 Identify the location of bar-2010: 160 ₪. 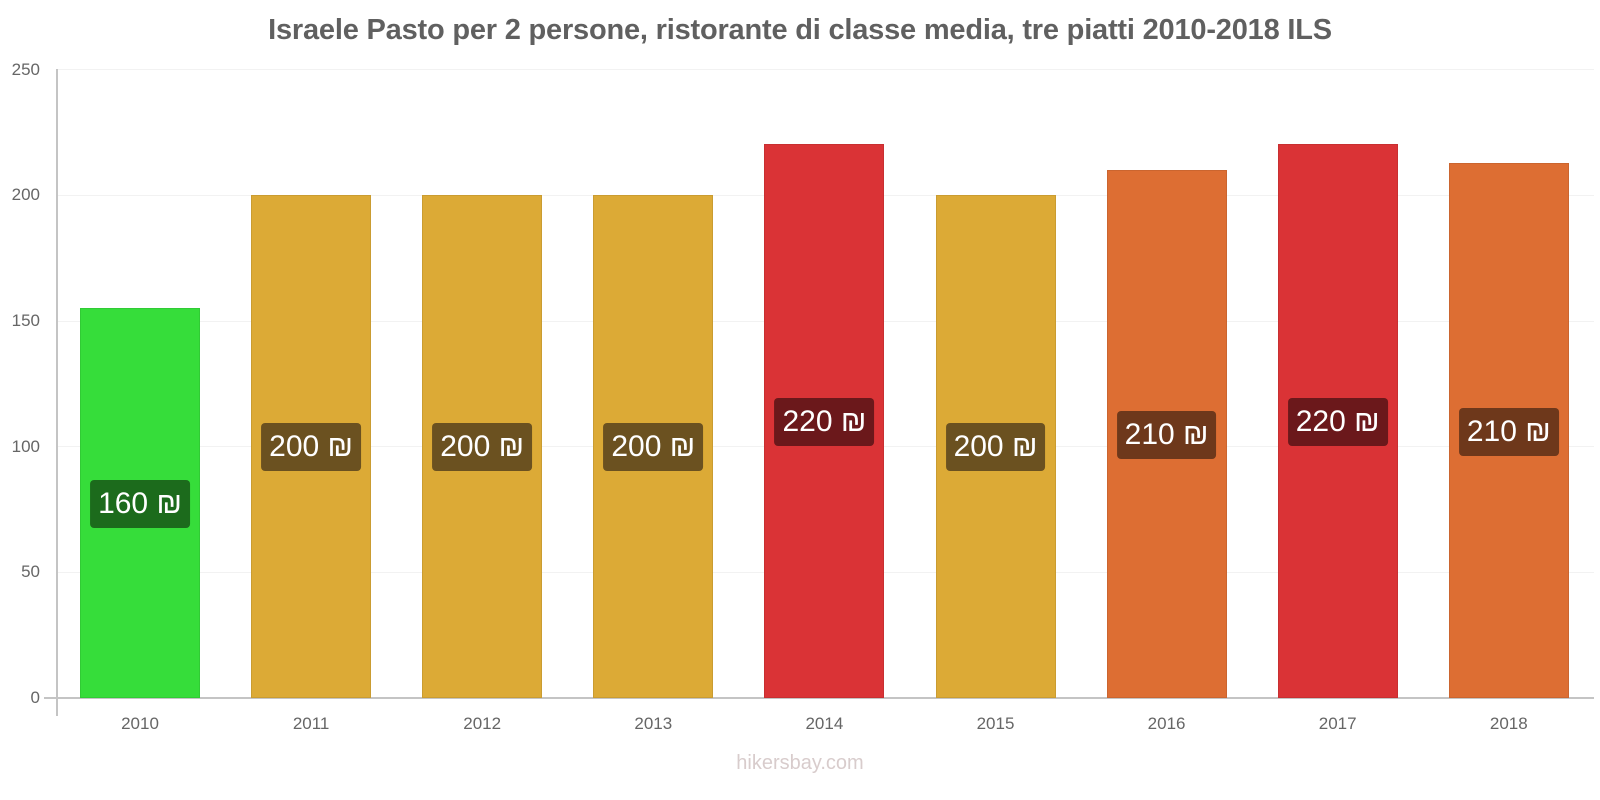
(140, 503).